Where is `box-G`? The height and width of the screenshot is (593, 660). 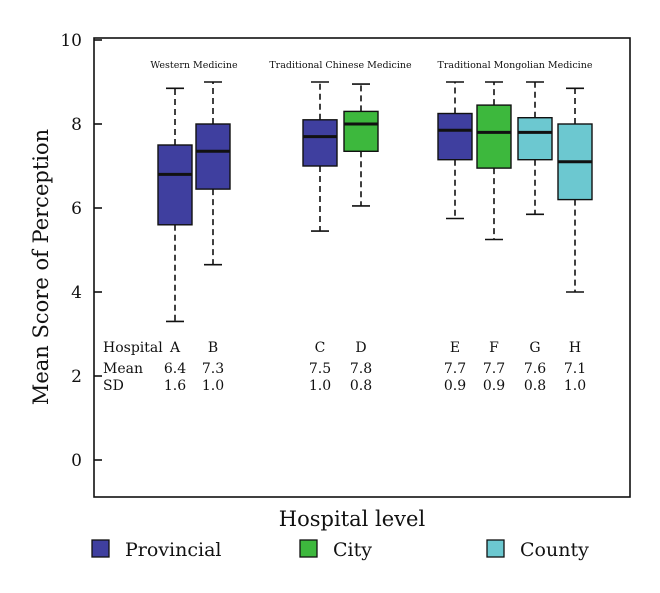 box-G is located at coordinates (535, 148).